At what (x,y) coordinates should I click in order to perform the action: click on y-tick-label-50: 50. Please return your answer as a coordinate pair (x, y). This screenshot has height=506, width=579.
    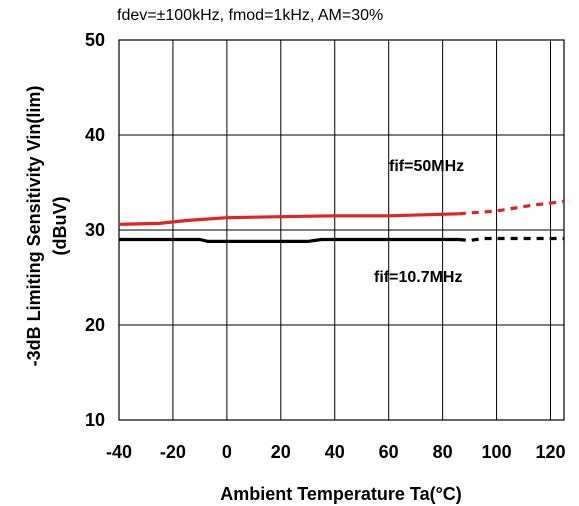
    Looking at the image, I should click on (95, 40).